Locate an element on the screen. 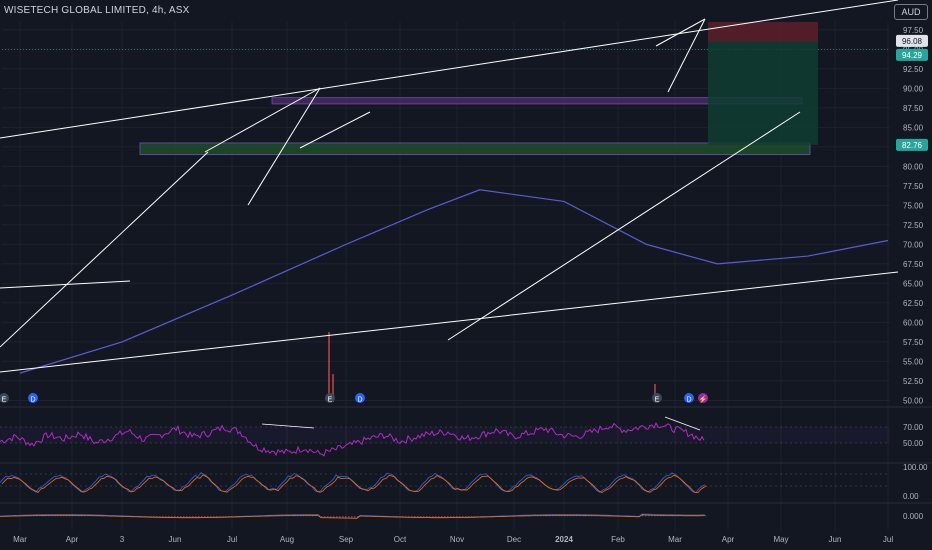 The image size is (932, 550). x-tick-label: Dec is located at coordinates (514, 539).